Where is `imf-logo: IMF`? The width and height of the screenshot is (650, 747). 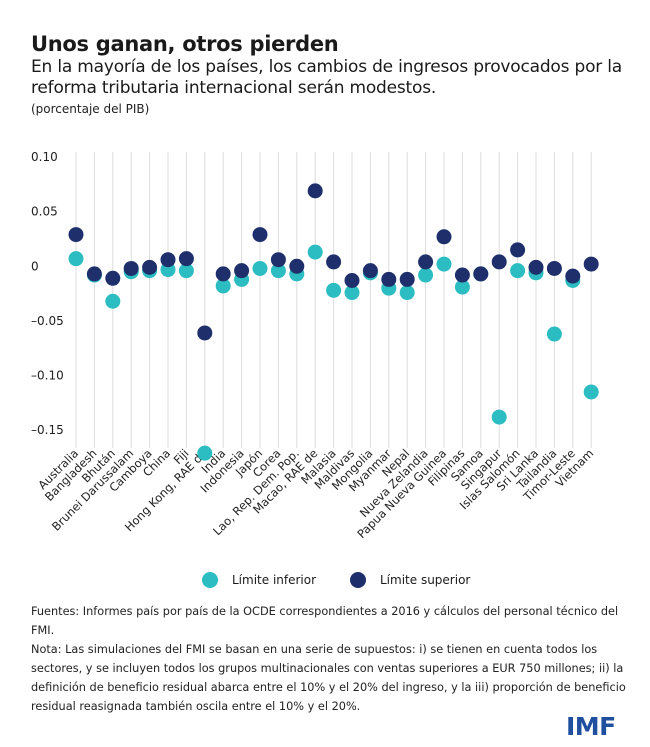
imf-logo: IMF is located at coordinates (591, 726).